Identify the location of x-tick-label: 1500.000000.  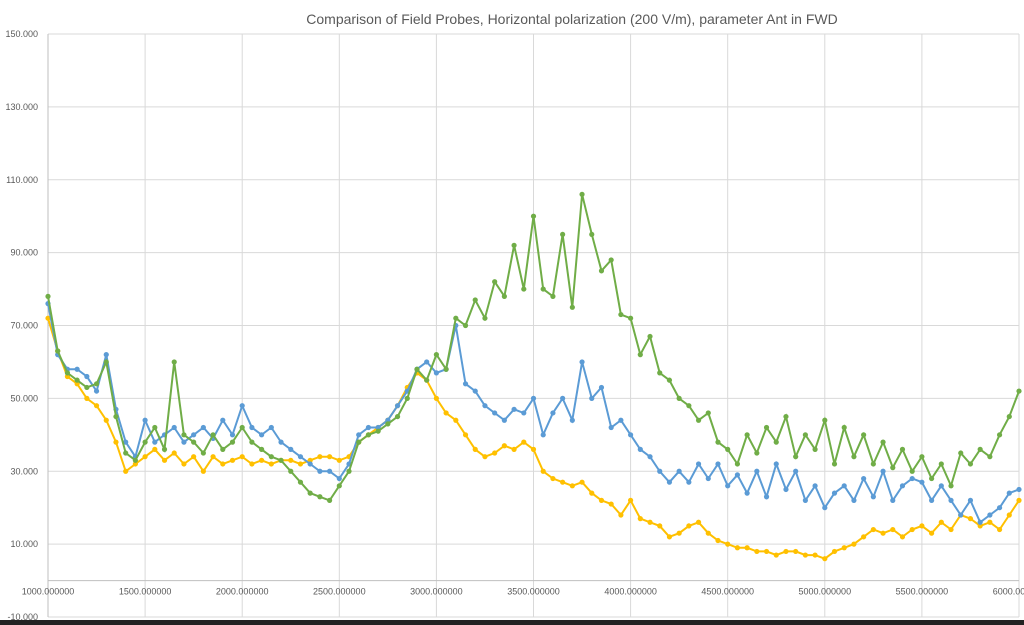
(145, 592).